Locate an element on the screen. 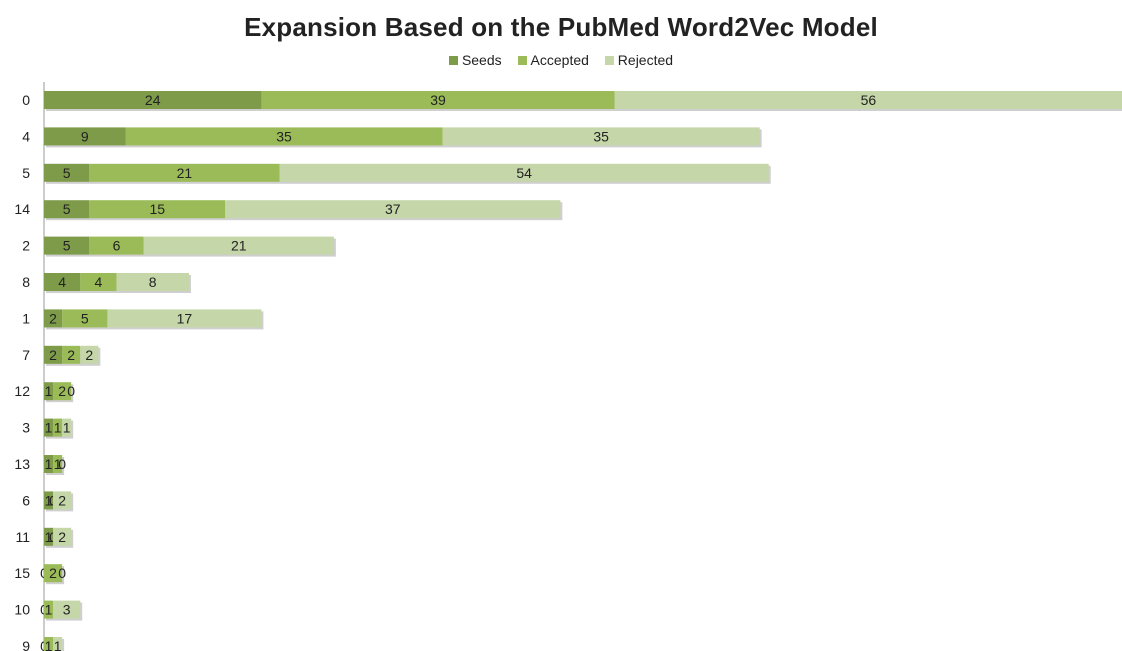  category-label: 6 is located at coordinates (26, 500).